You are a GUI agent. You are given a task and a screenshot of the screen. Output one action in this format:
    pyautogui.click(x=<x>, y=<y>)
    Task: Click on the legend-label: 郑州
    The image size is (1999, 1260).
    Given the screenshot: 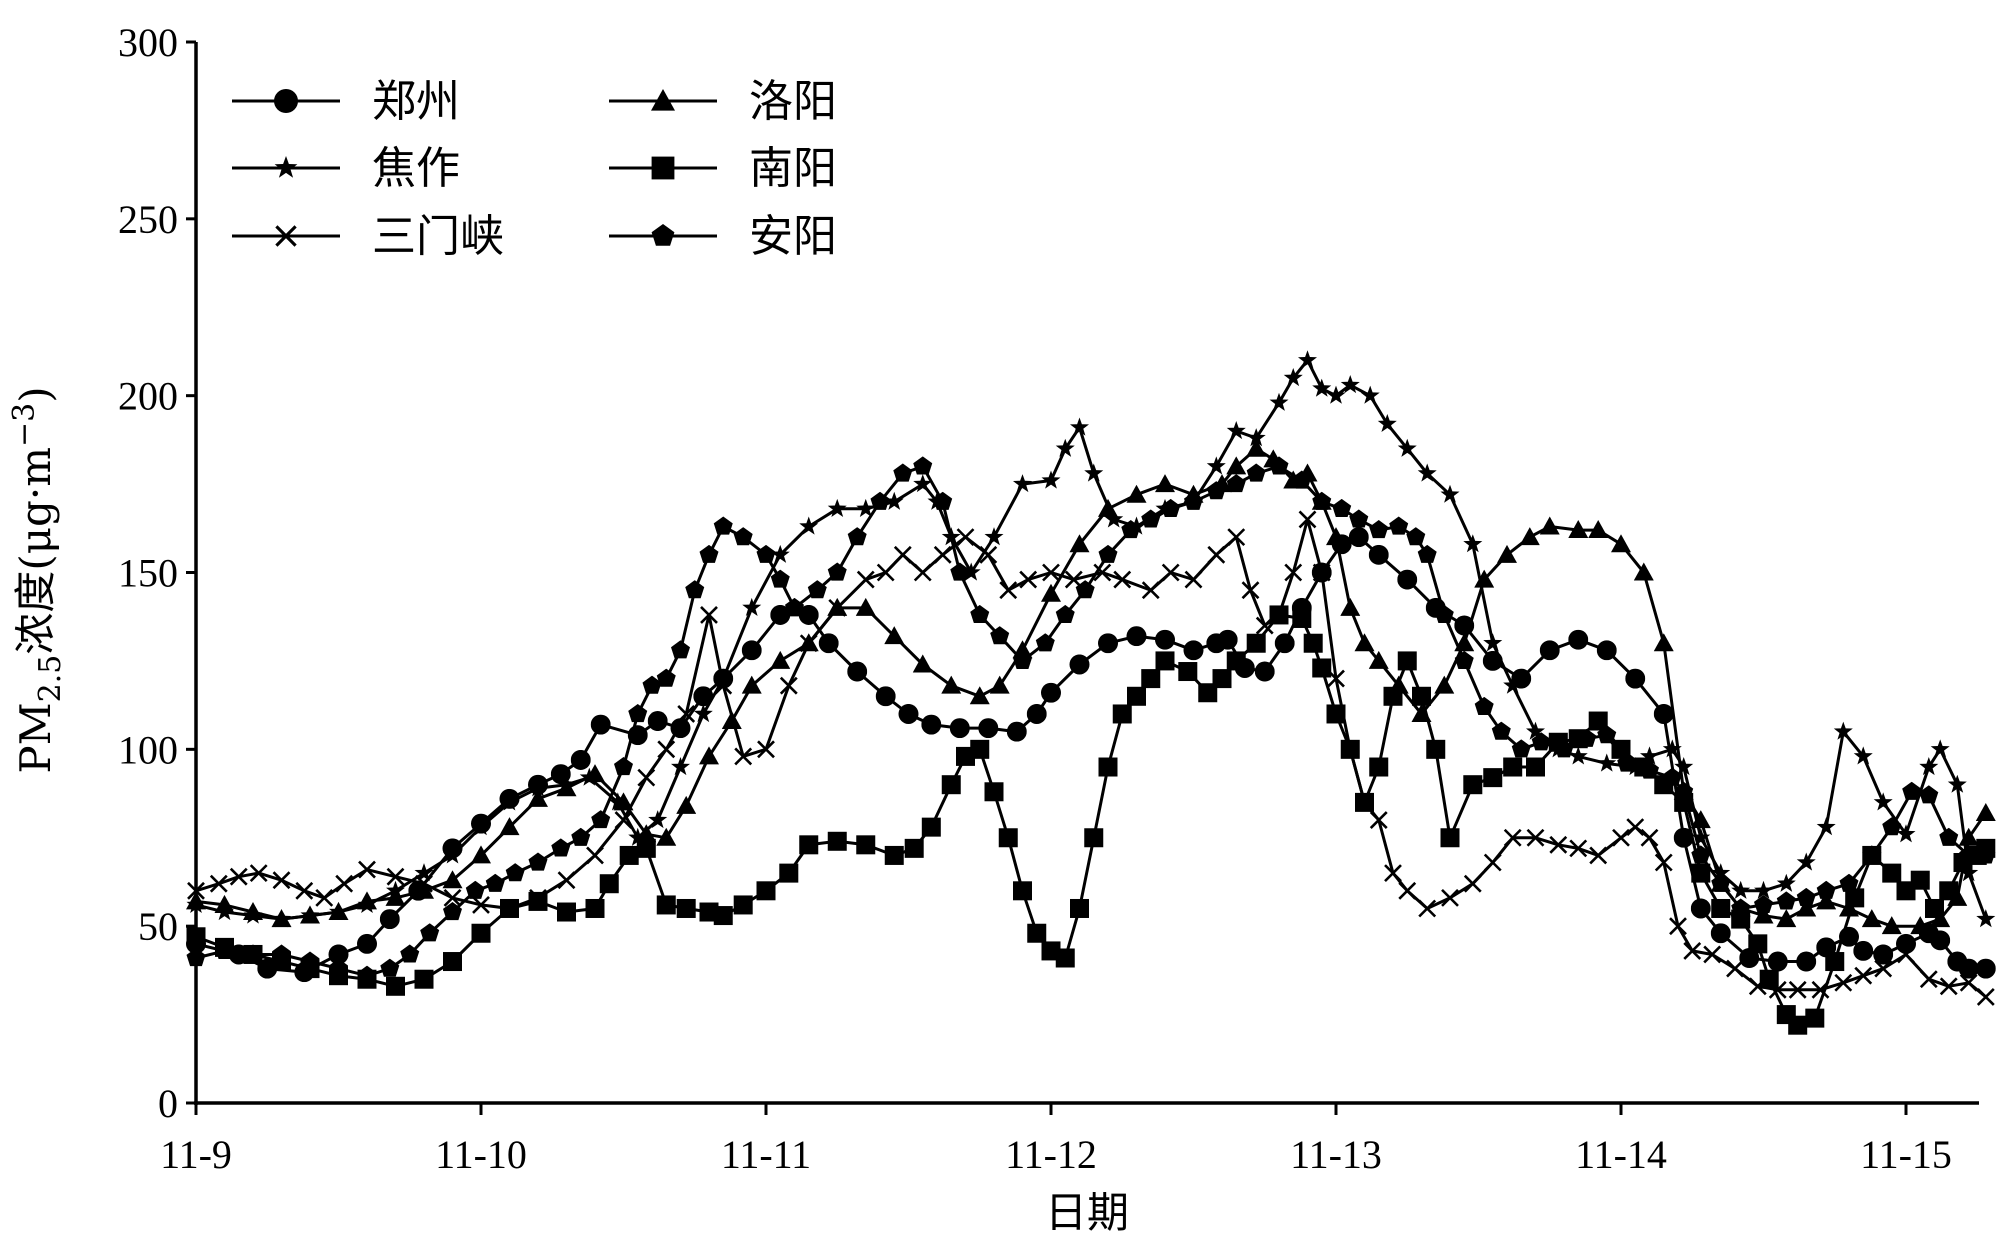 What is the action you would take?
    pyautogui.click(x=416, y=101)
    